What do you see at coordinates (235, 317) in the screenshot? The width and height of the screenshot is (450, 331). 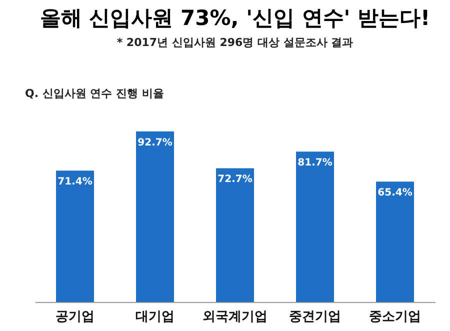 I see `x-tick-label: 외국계기업` at bounding box center [235, 317].